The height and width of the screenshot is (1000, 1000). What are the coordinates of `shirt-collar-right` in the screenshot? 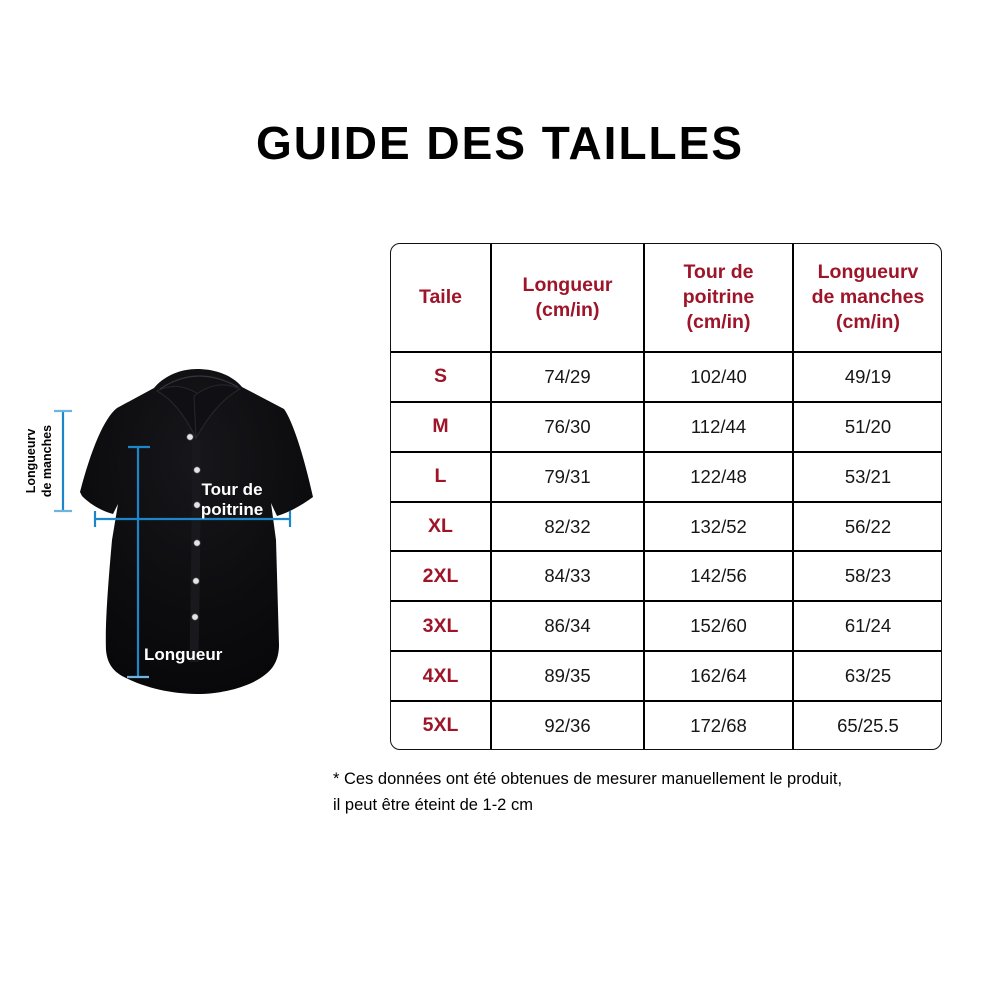 It's located at (217, 412).